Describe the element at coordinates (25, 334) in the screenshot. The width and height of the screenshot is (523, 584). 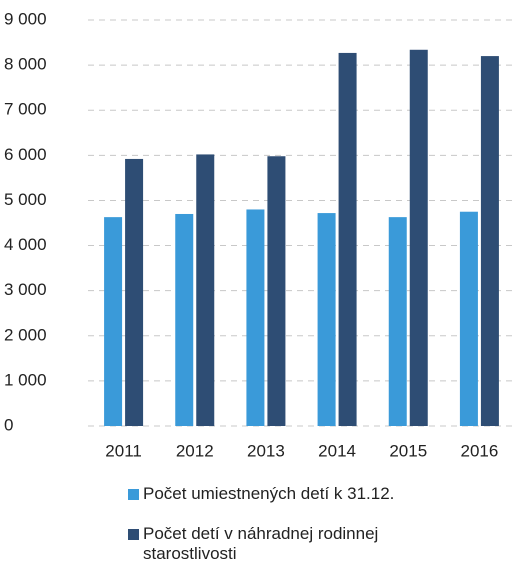
I see `y-tick-label: 2 000` at that location.